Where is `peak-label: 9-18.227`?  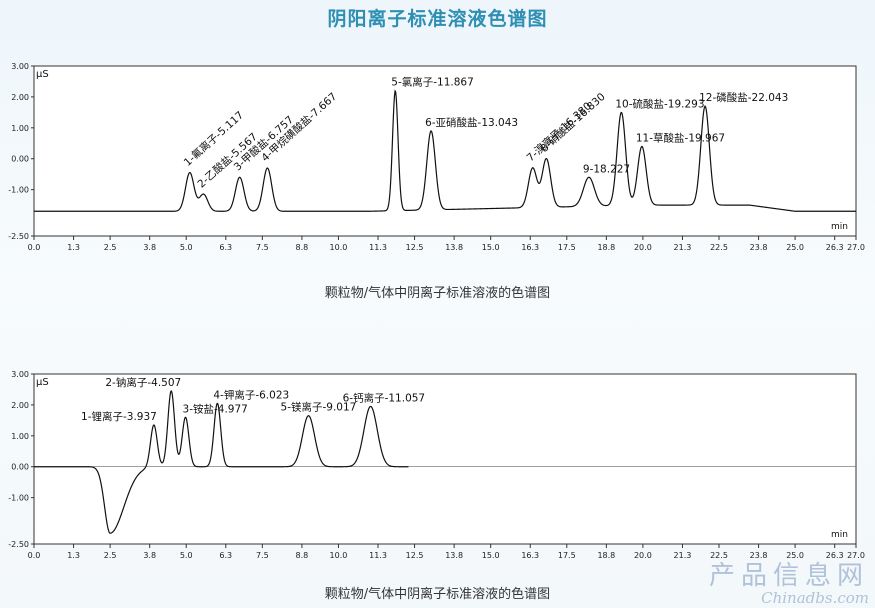
peak-label: 9-18.227 is located at coordinates (606, 169).